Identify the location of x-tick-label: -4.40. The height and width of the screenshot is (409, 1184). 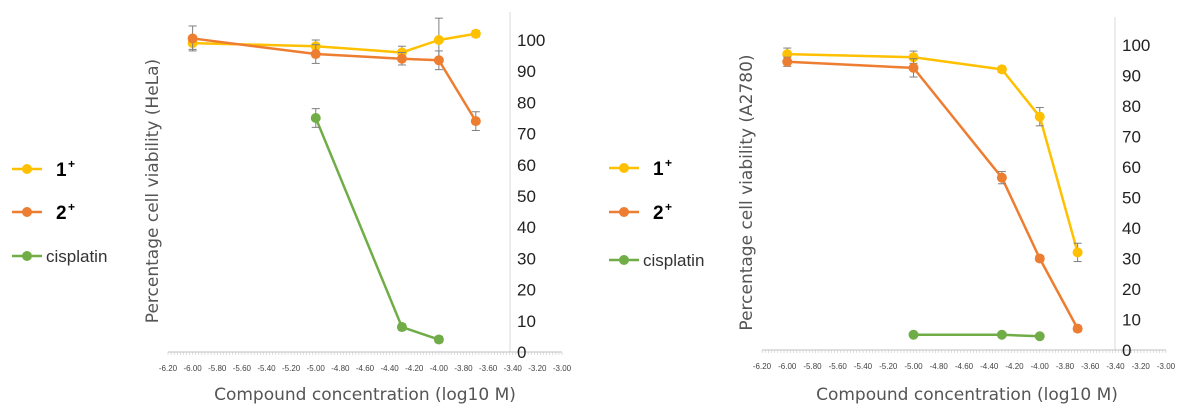
(390, 368).